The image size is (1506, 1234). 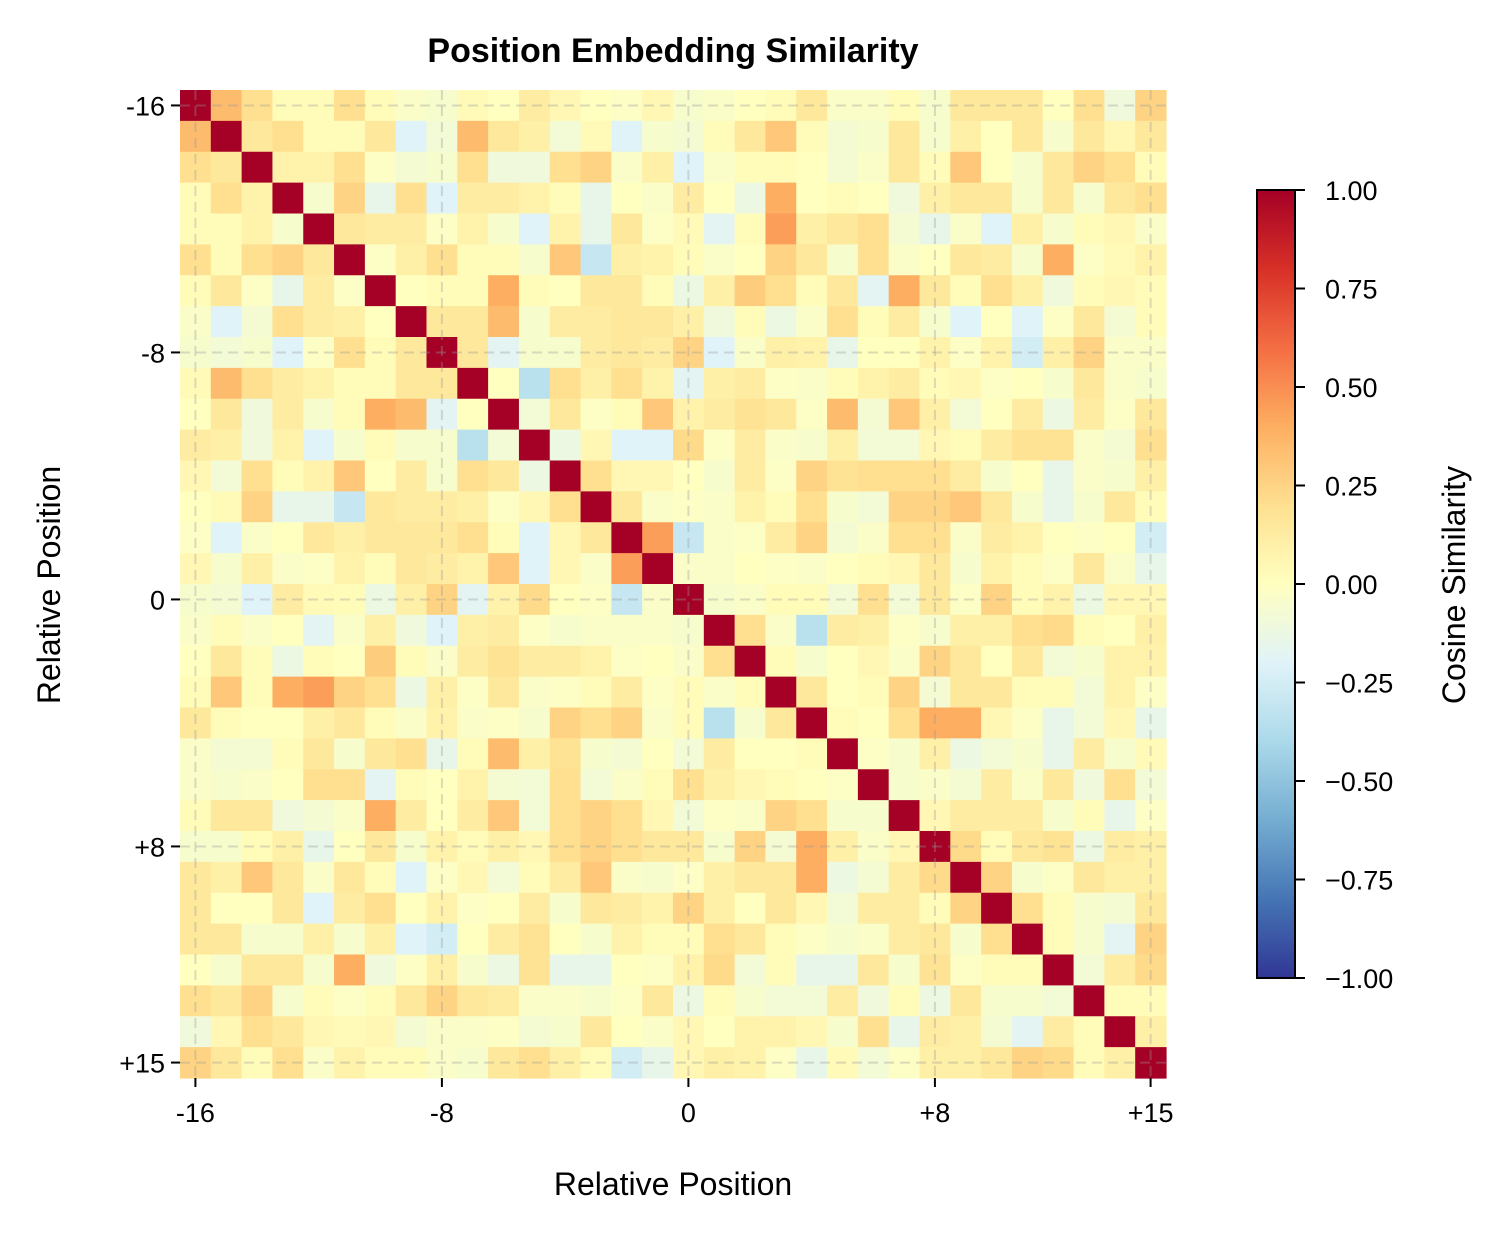 I want to click on y-tick-label: -16, so click(x=145, y=106).